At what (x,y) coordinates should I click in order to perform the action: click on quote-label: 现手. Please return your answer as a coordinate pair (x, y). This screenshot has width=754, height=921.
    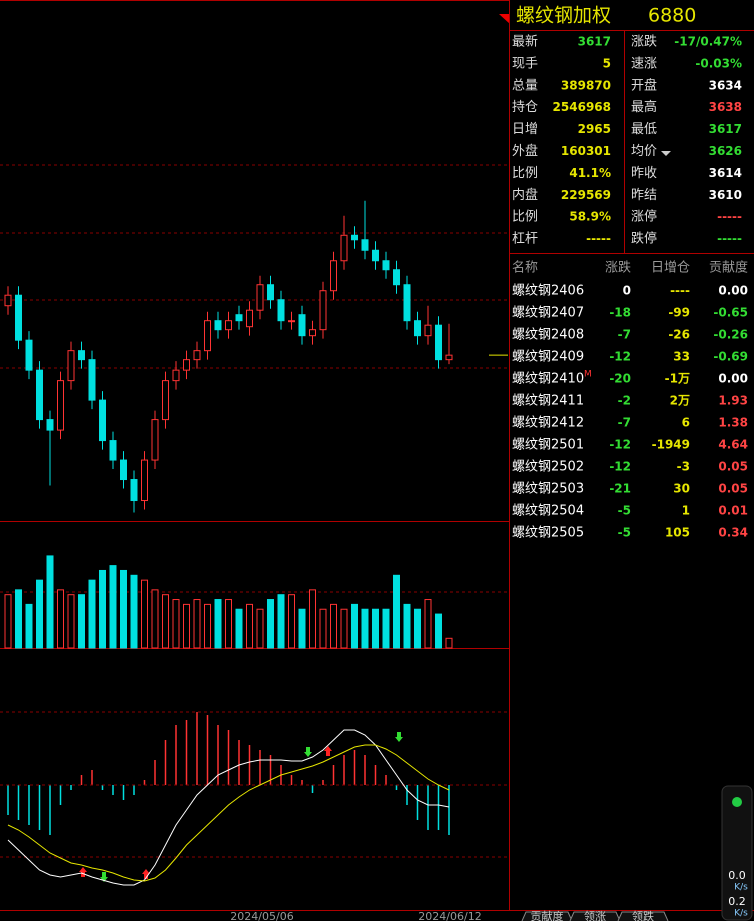
    Looking at the image, I should click on (525, 63).